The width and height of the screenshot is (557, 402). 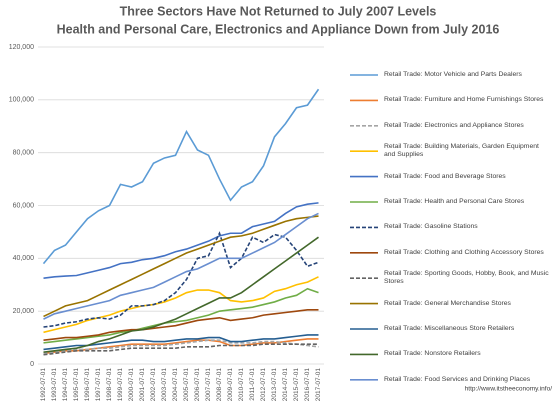 I want to click on x-tick-label: 2016-07-01, so click(x=307, y=385).